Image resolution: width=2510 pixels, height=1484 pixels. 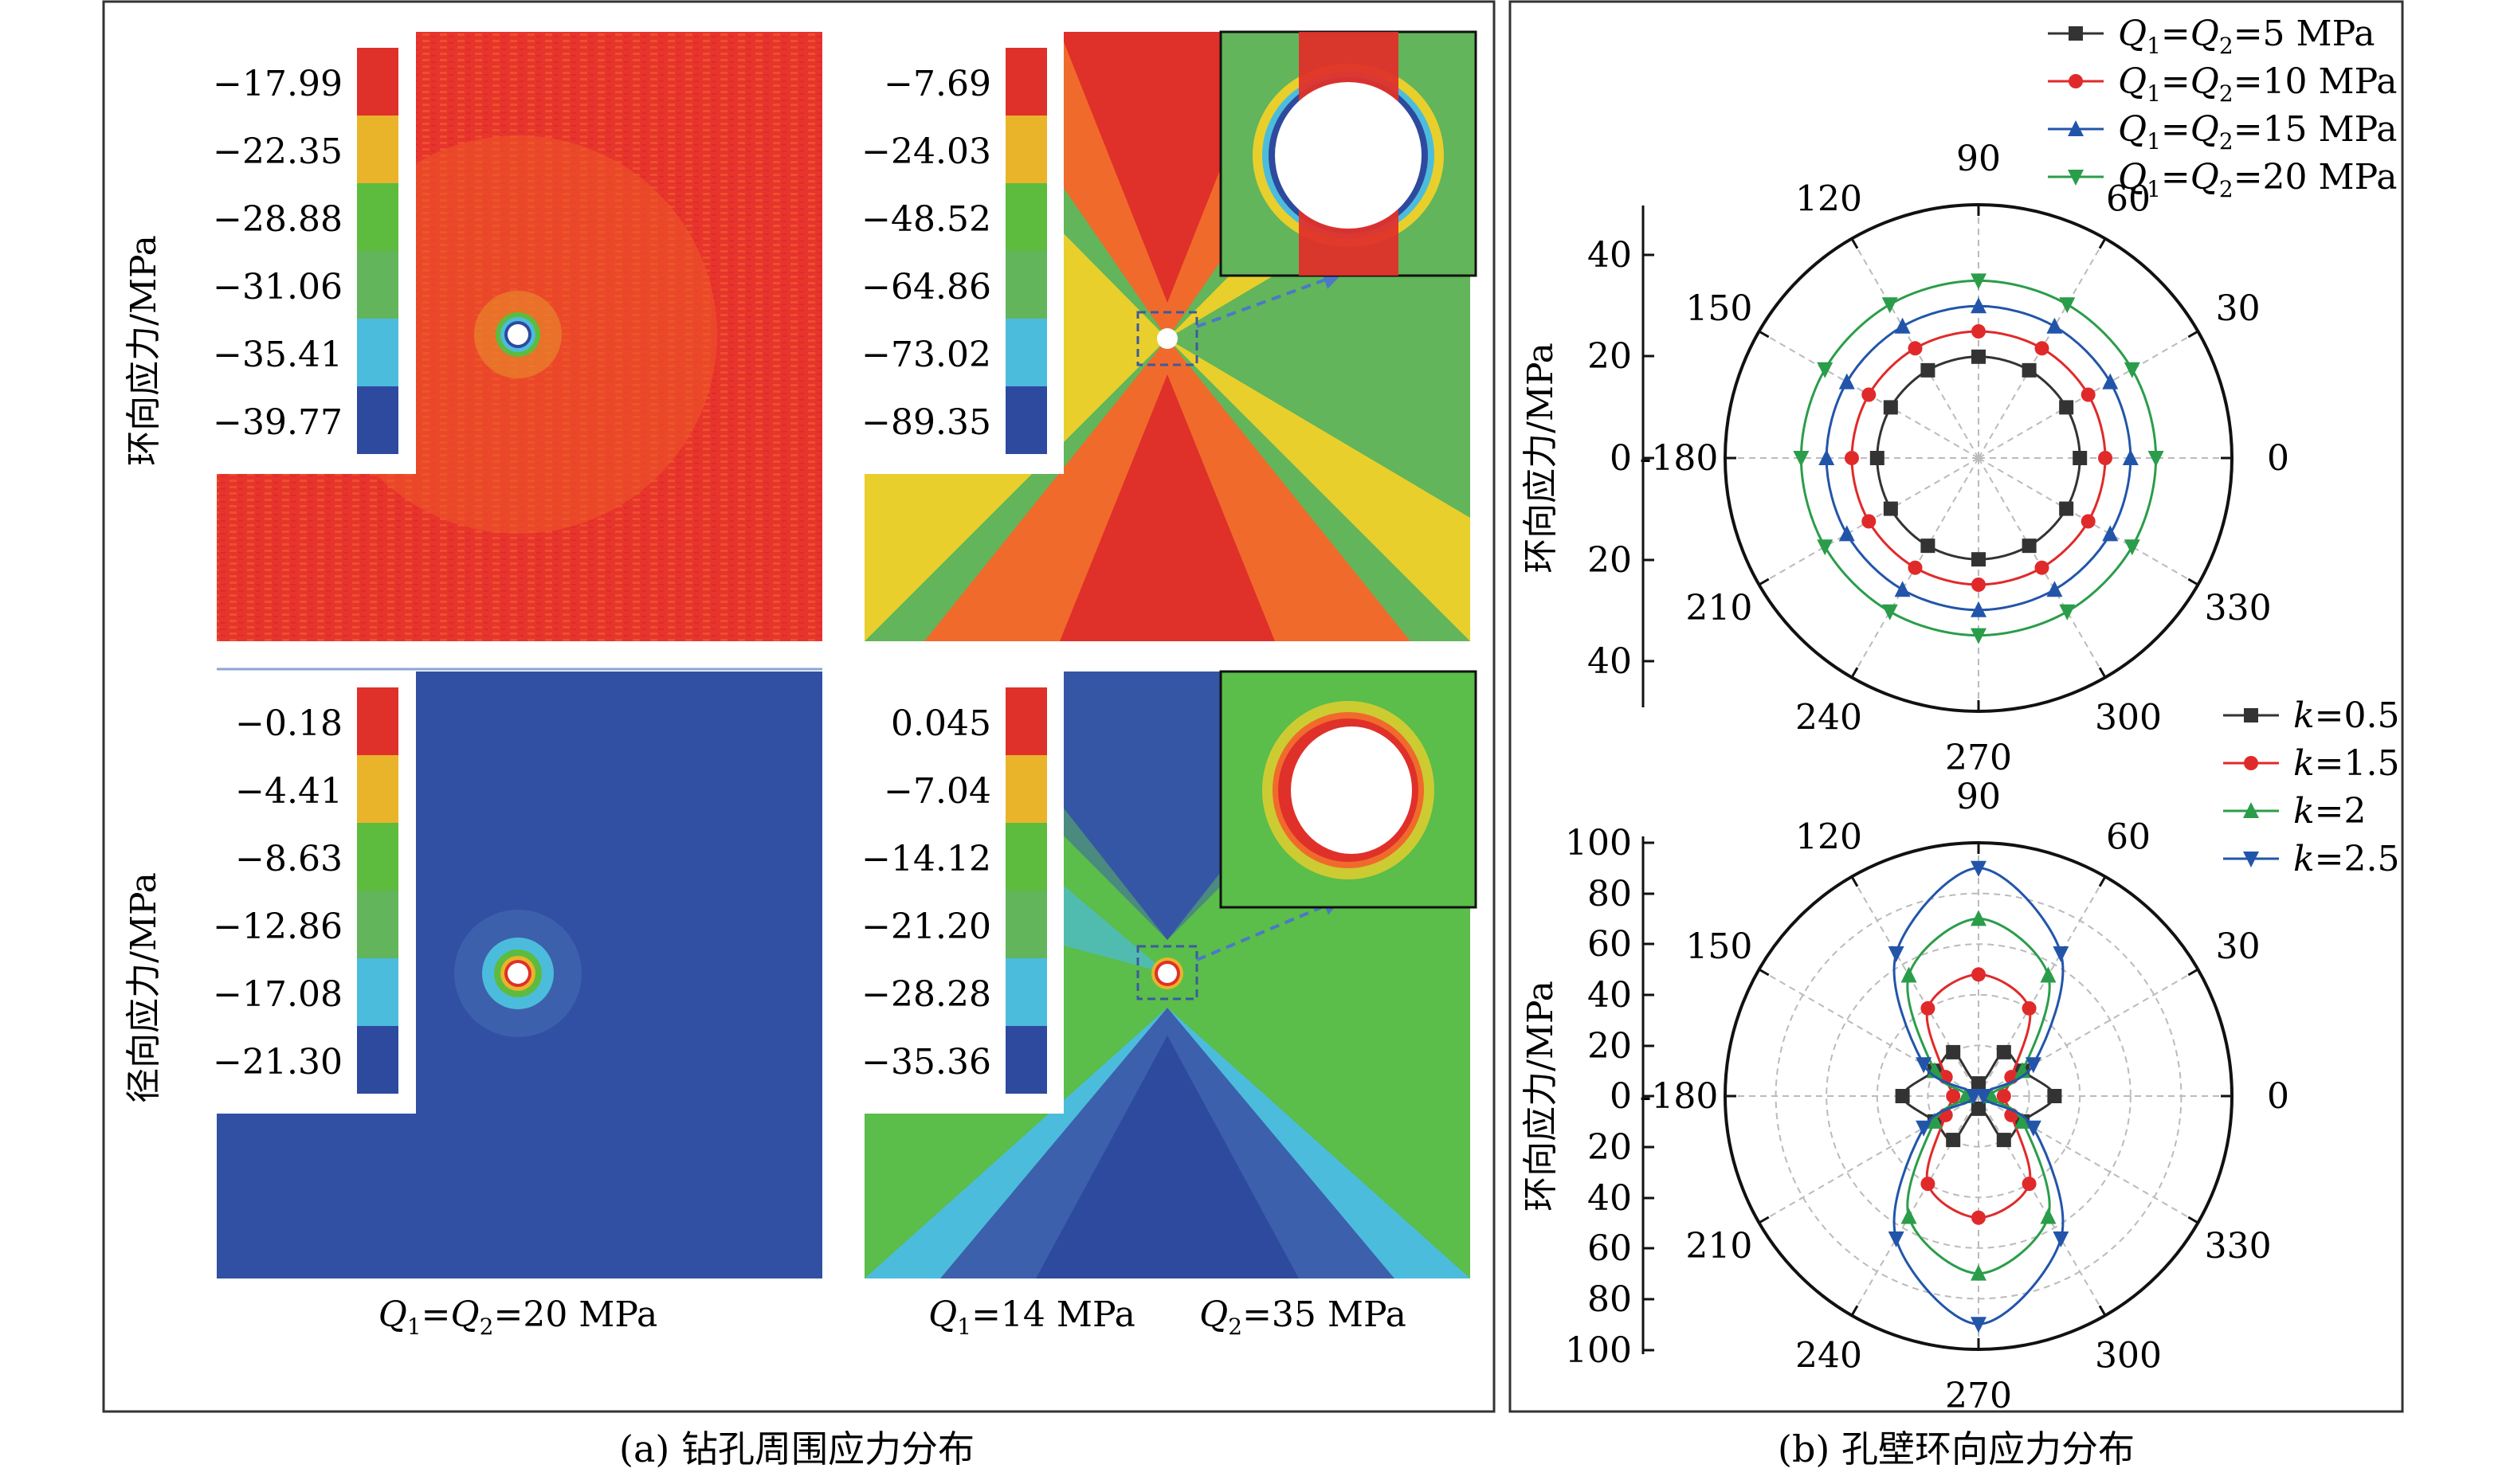 What do you see at coordinates (926, 995) in the screenshot?
I see `colorbar-tick-label: −28.28` at bounding box center [926, 995].